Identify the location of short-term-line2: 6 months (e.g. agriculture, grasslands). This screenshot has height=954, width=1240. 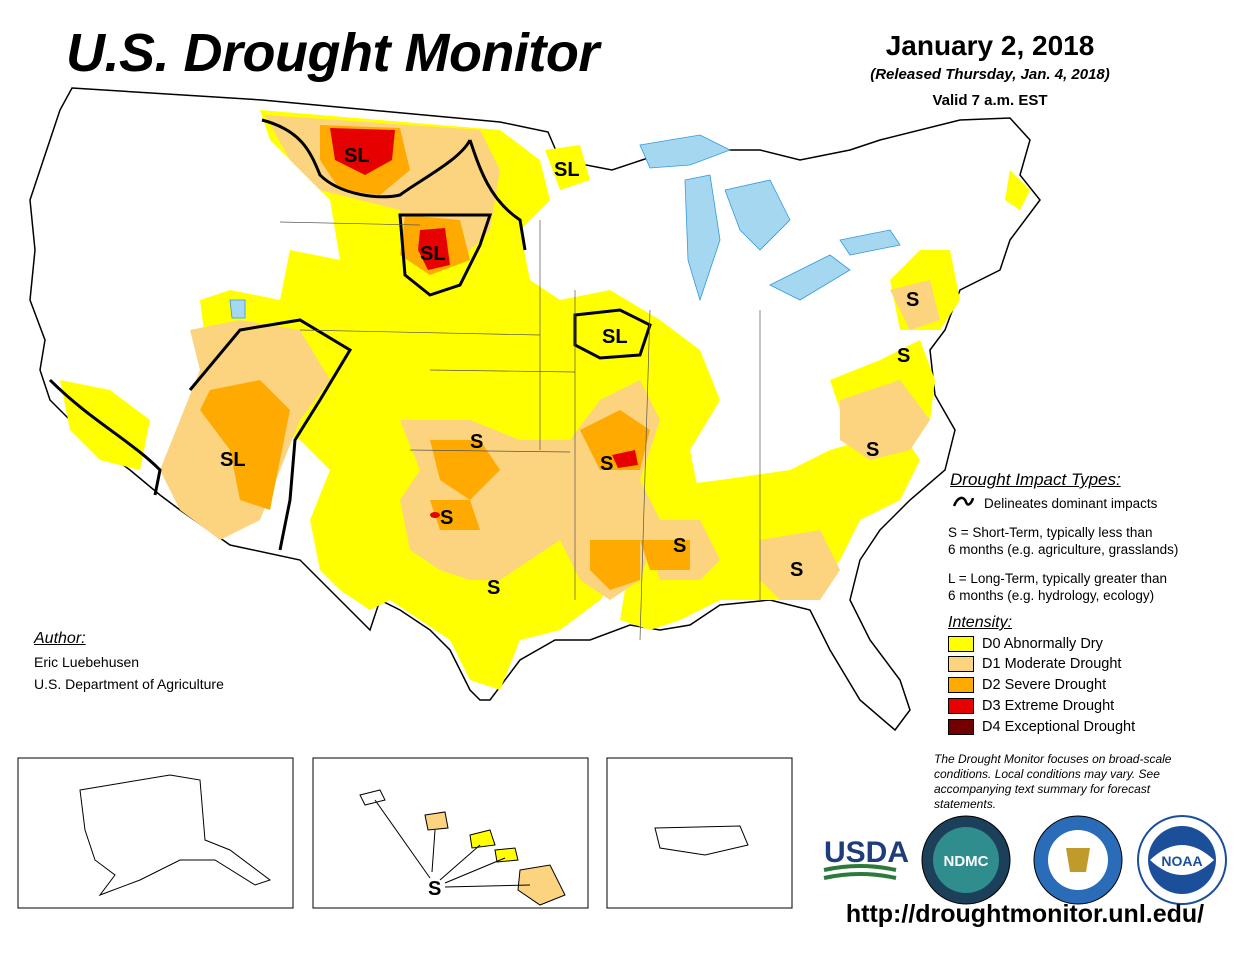
(1063, 549).